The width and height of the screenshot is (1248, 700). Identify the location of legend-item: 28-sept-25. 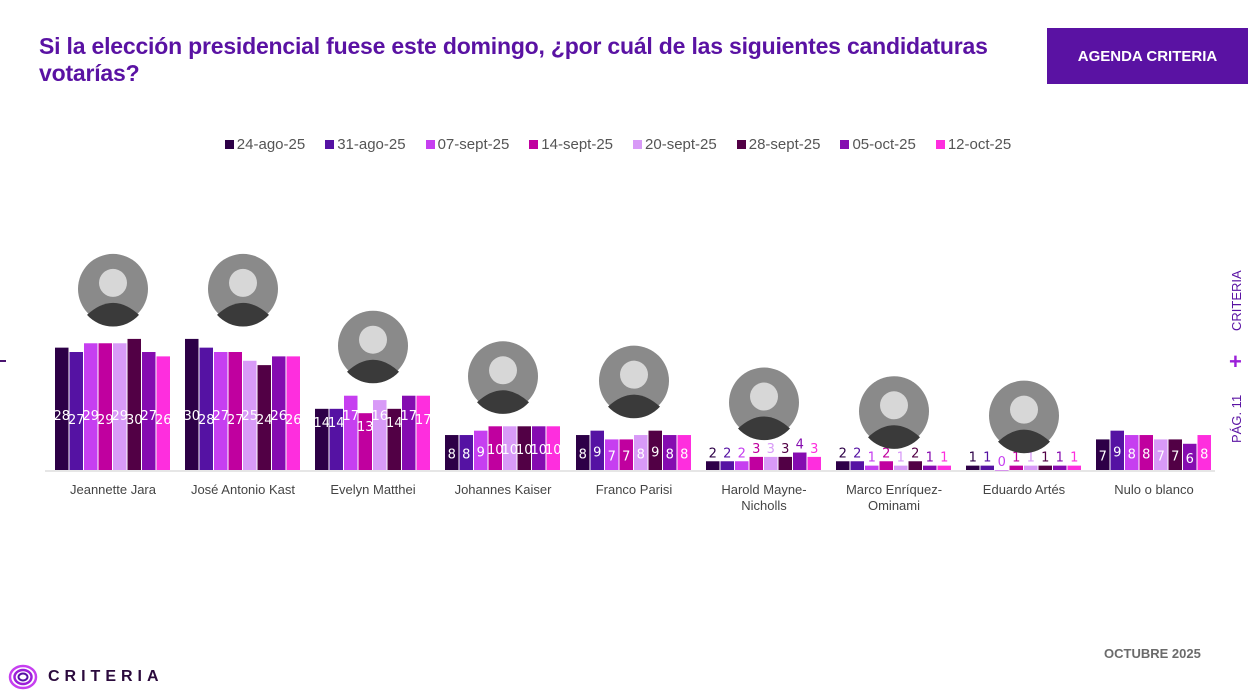
(778, 144).